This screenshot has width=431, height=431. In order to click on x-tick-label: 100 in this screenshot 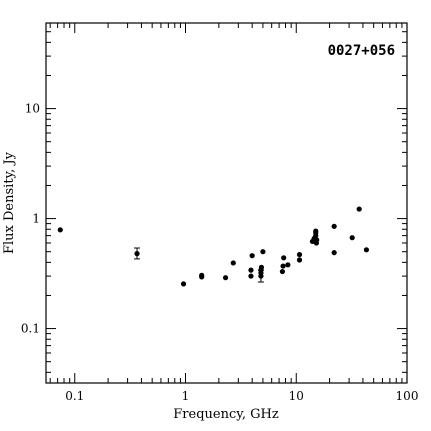, I will do `click(407, 396)`.